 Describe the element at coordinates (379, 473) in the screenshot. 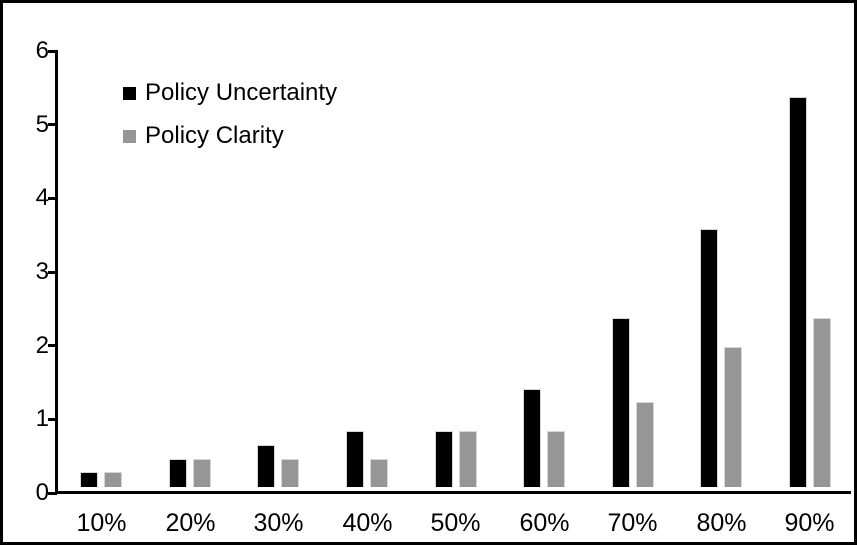

I see `bar-policy-clarity-40%` at that location.